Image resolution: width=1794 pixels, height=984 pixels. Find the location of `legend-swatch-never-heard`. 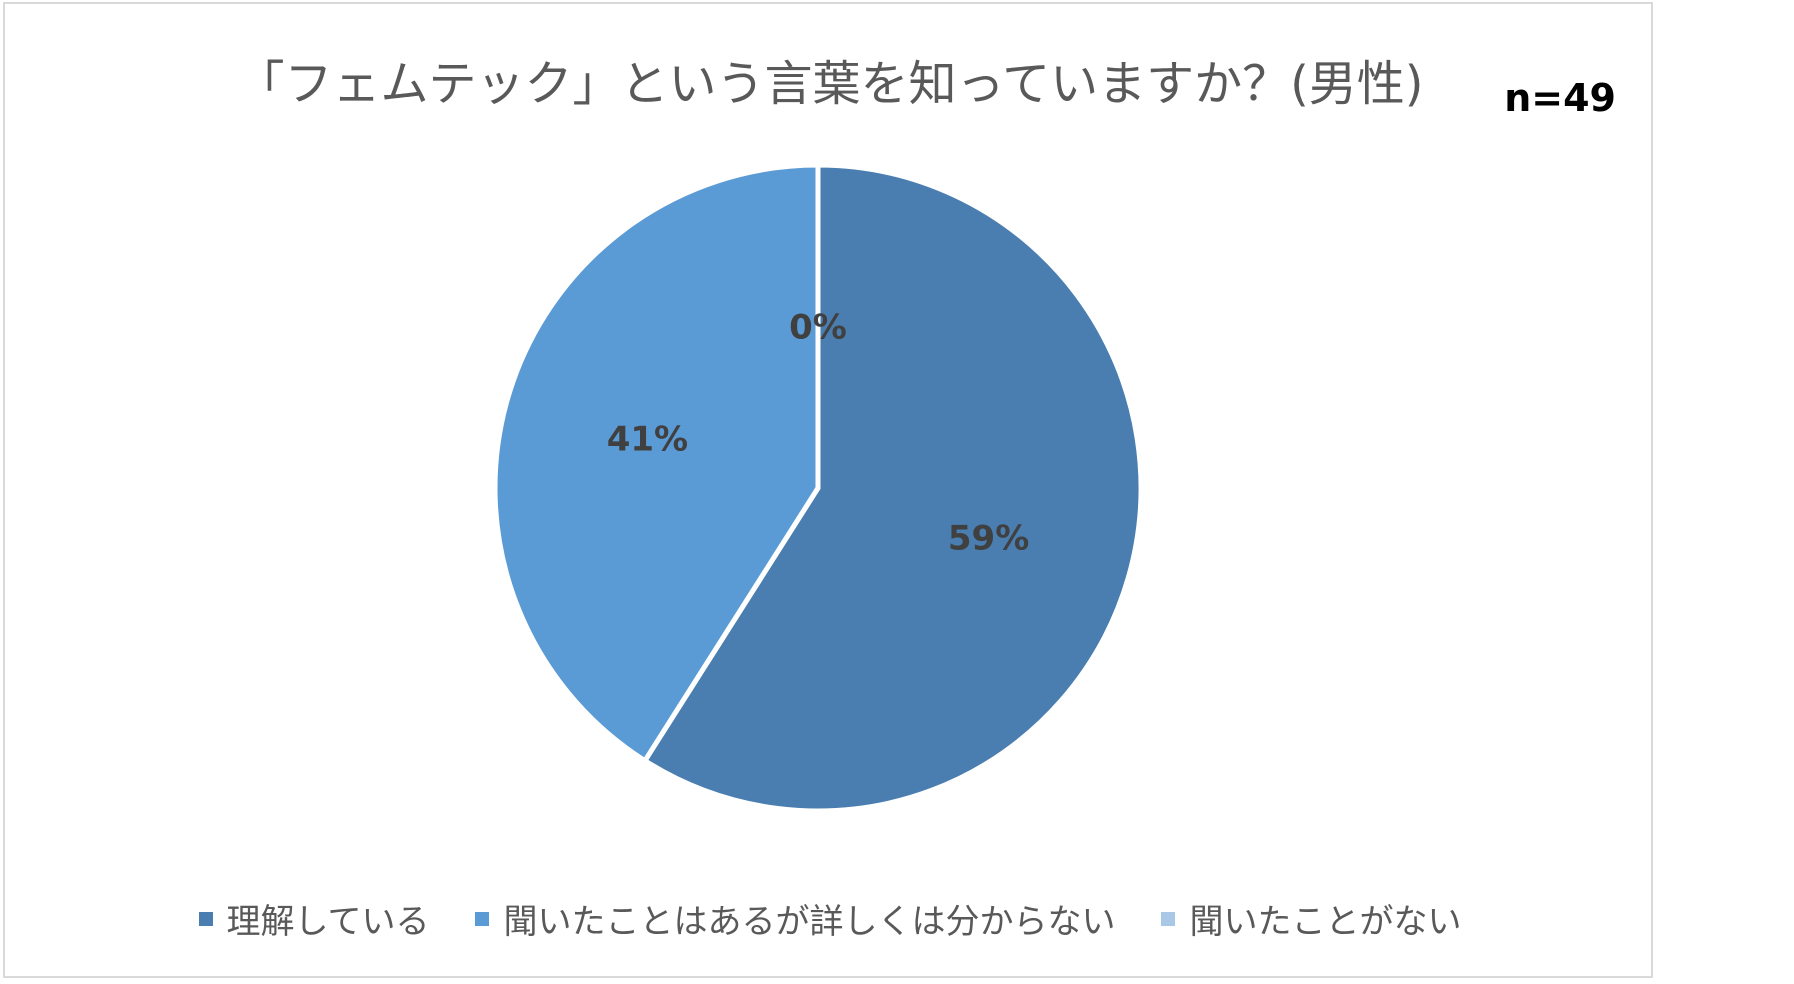

legend-swatch-never-heard is located at coordinates (1168, 918).